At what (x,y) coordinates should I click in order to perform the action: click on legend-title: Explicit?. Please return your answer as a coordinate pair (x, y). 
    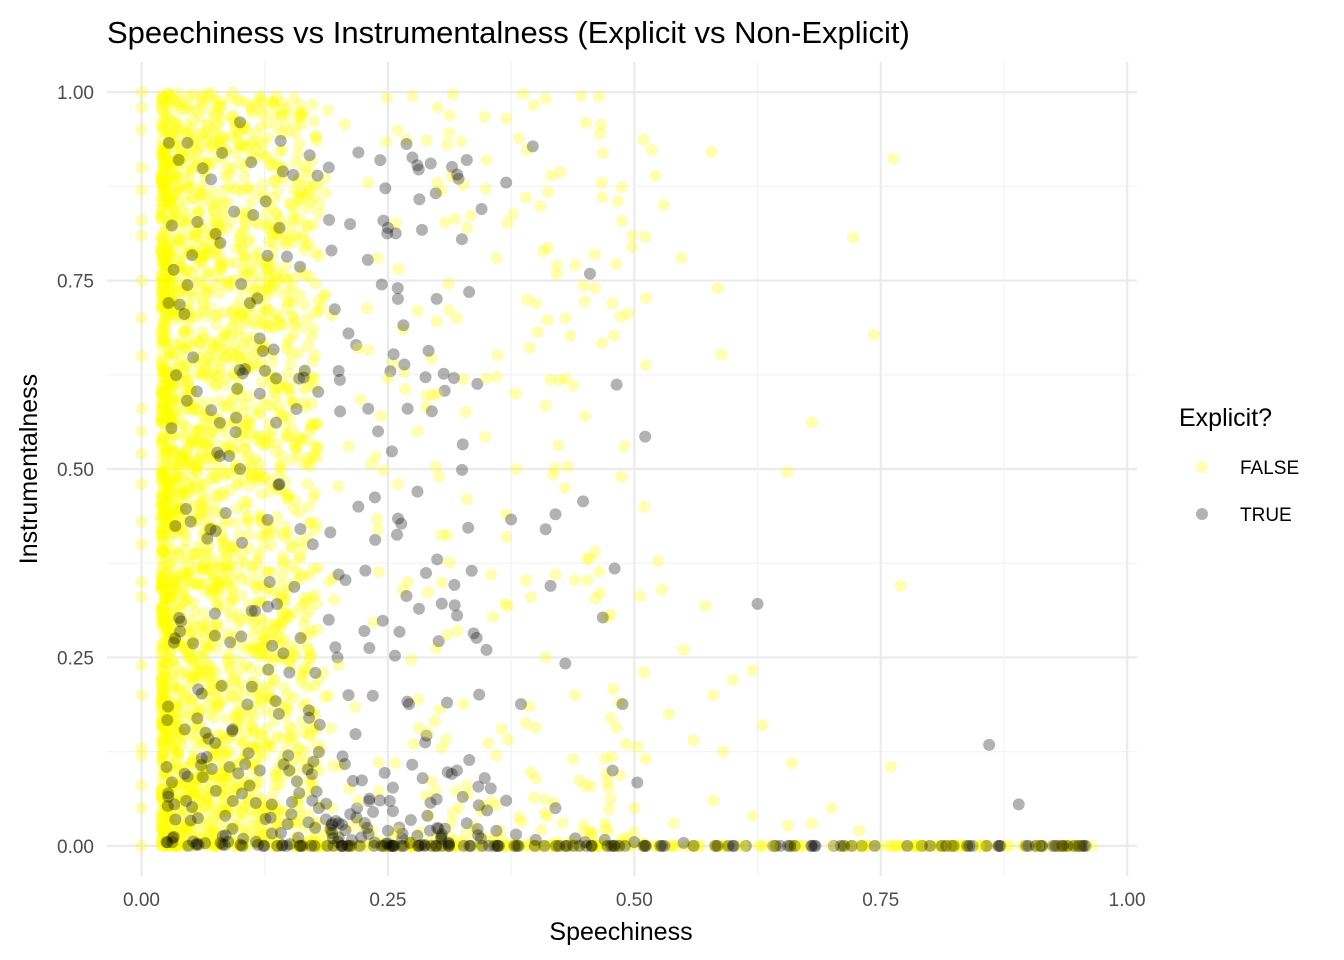
    Looking at the image, I should click on (1225, 418).